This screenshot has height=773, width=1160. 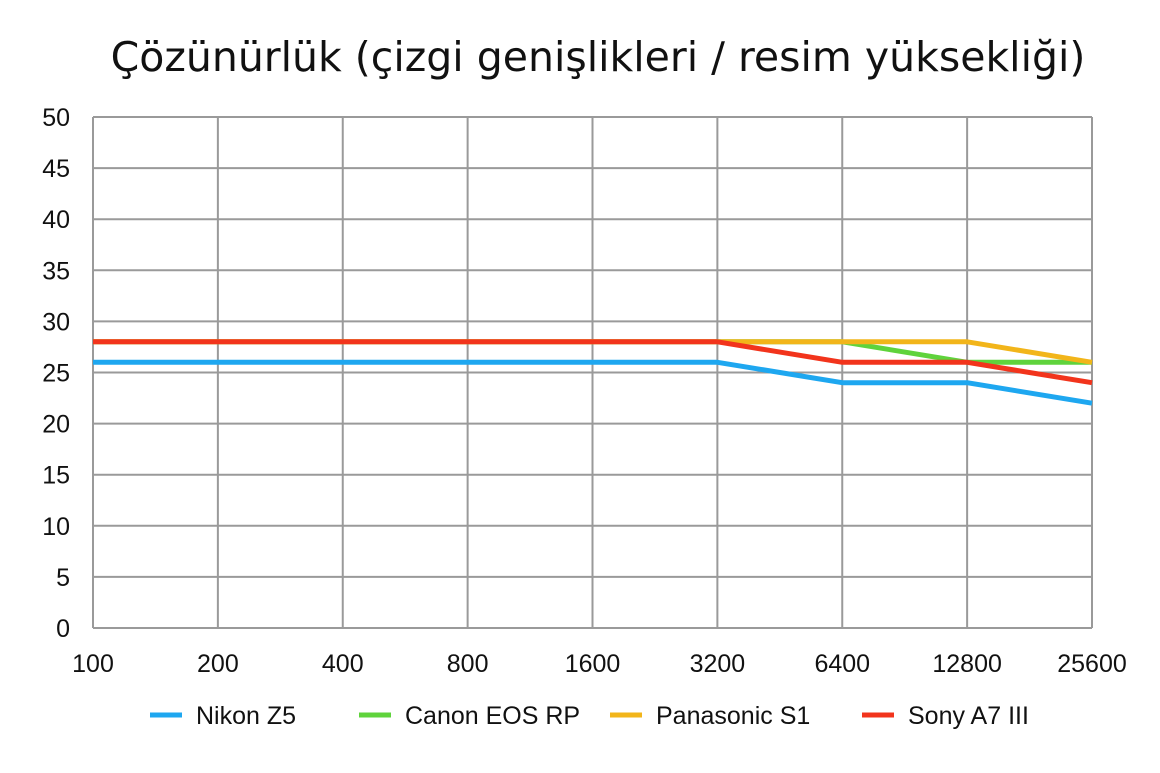 I want to click on x-tick-label: 800, so click(x=468, y=664).